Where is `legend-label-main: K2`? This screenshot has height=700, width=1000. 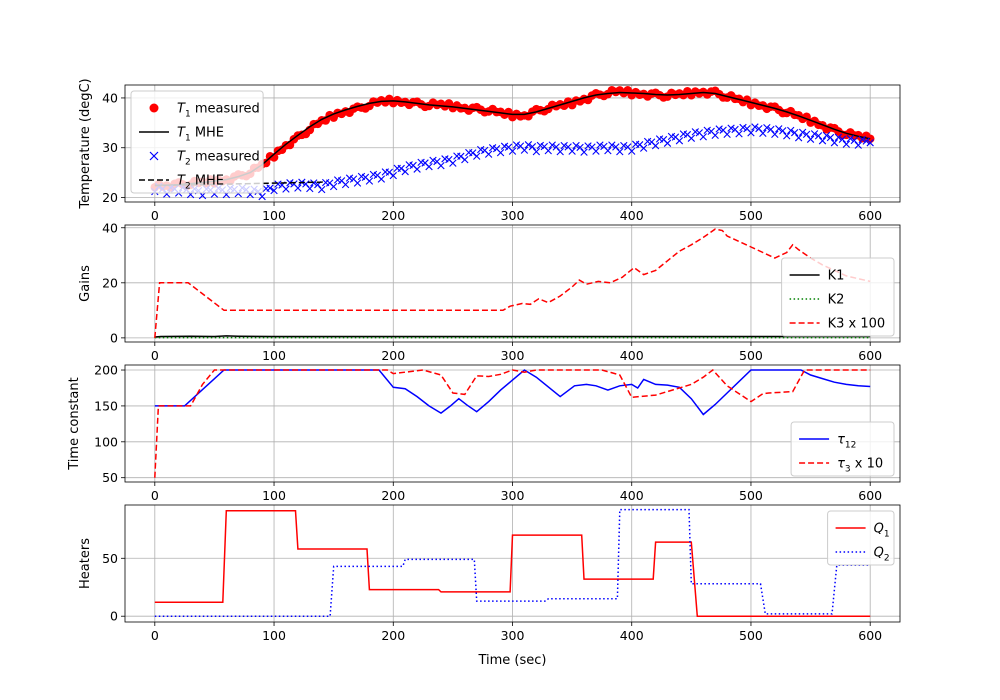
legend-label-main: K2 is located at coordinates (836, 300).